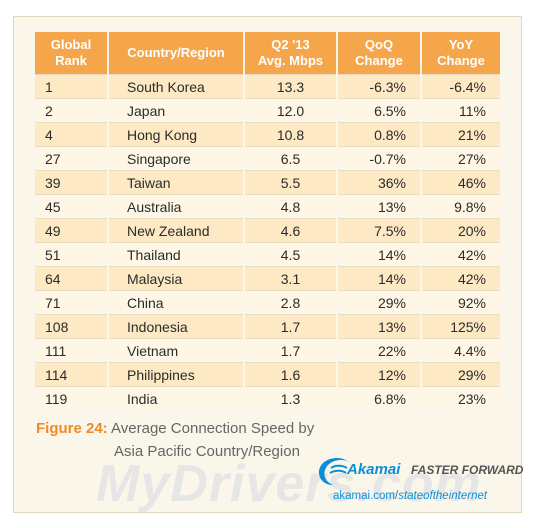 This screenshot has width=535, height=528. Describe the element at coordinates (460, 302) in the screenshot. I see `yoy-change-cell: 92%` at that location.